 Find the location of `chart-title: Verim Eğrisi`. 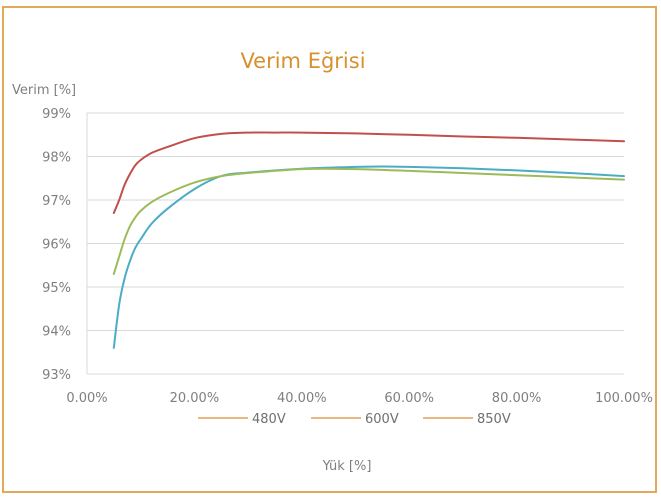

chart-title: Verim Eğrisi is located at coordinates (302, 61).